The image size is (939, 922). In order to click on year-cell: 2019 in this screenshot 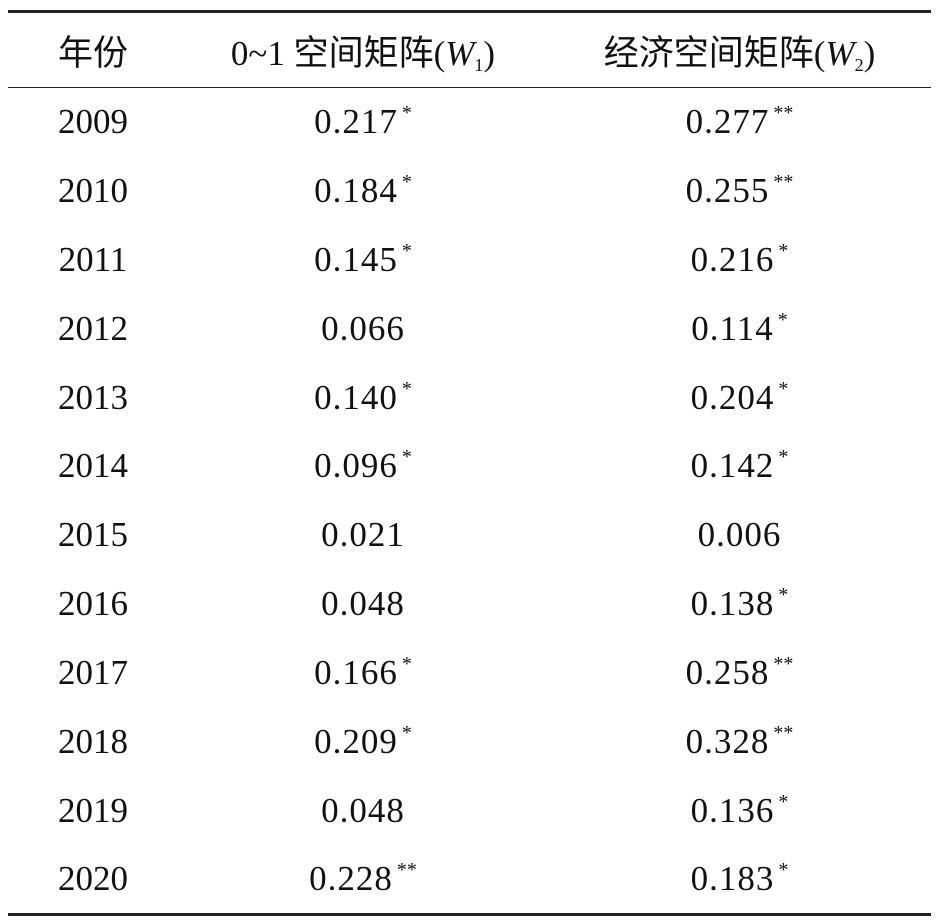, I will do `click(93, 810)`.